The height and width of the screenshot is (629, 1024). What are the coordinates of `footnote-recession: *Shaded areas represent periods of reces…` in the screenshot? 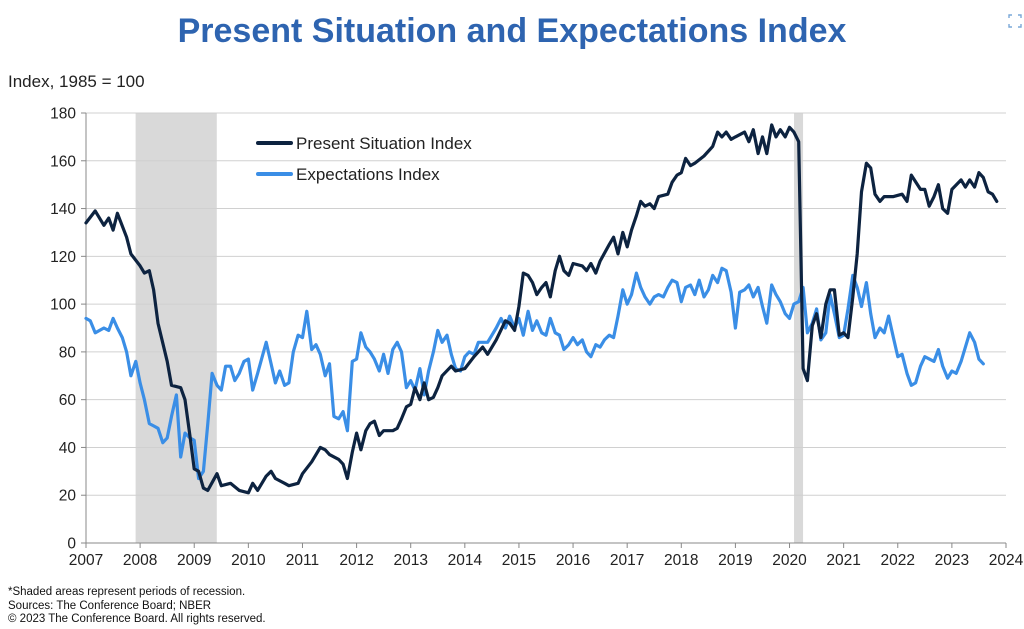 It's located at (127, 592).